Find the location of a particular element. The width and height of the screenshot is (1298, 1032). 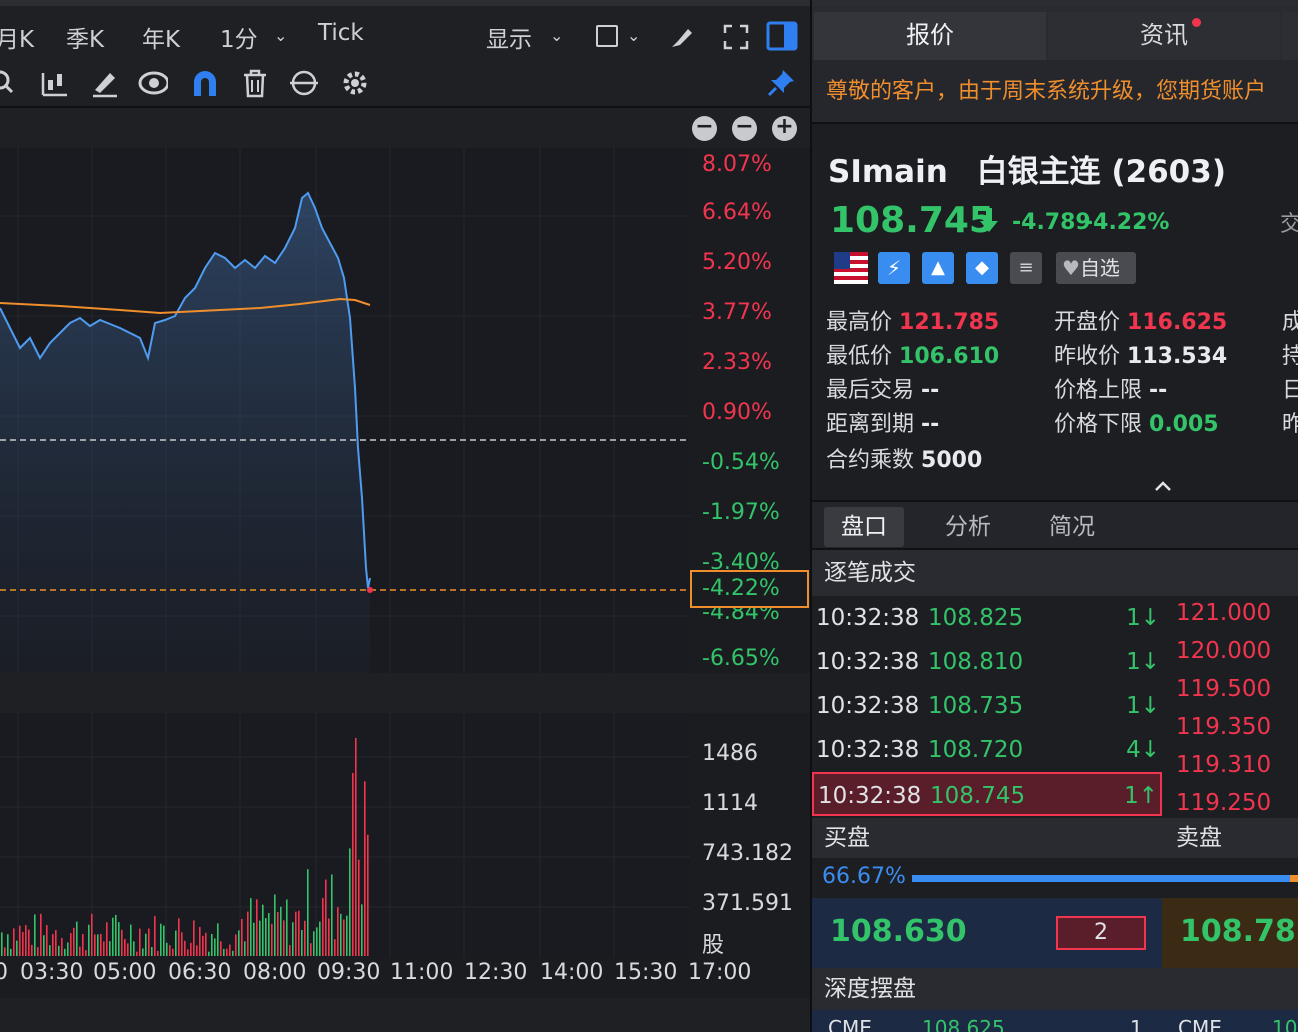

ask-price-best: 108.785 is located at coordinates (1239, 931).